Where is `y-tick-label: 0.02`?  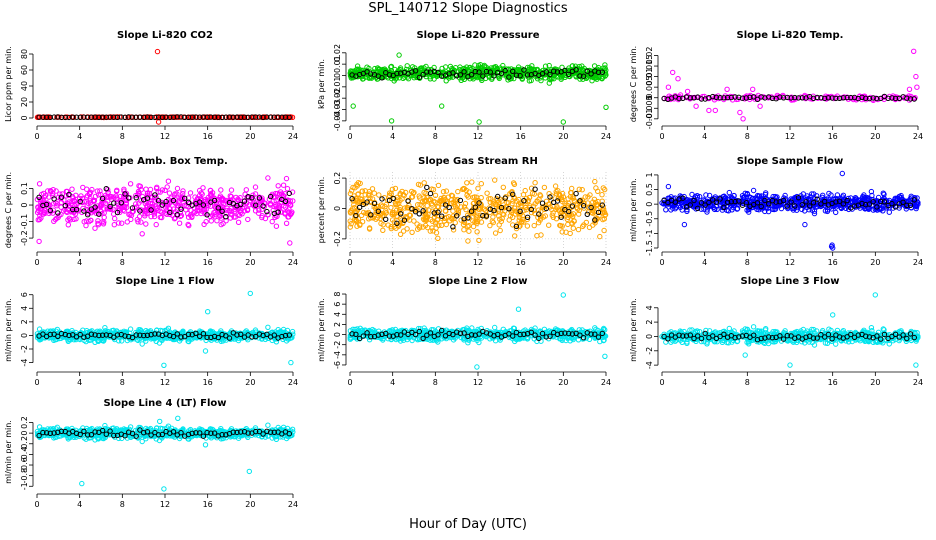
y-tick-label: 0.02 is located at coordinates (337, 53).